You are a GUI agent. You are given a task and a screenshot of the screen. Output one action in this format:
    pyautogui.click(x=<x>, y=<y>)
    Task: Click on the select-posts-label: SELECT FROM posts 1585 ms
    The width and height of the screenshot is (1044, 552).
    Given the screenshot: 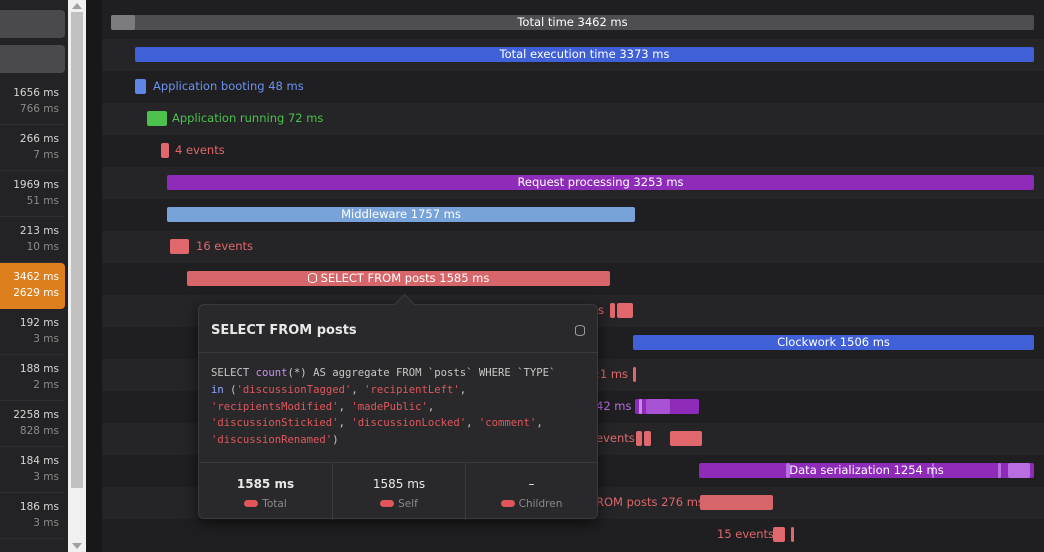 What is the action you would take?
    pyautogui.click(x=405, y=278)
    